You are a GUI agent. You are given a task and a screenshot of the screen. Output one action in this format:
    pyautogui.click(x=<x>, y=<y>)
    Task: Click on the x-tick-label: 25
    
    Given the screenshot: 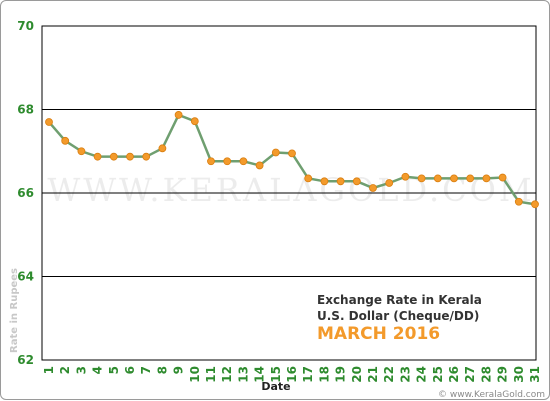 What is the action you would take?
    pyautogui.click(x=438, y=374)
    